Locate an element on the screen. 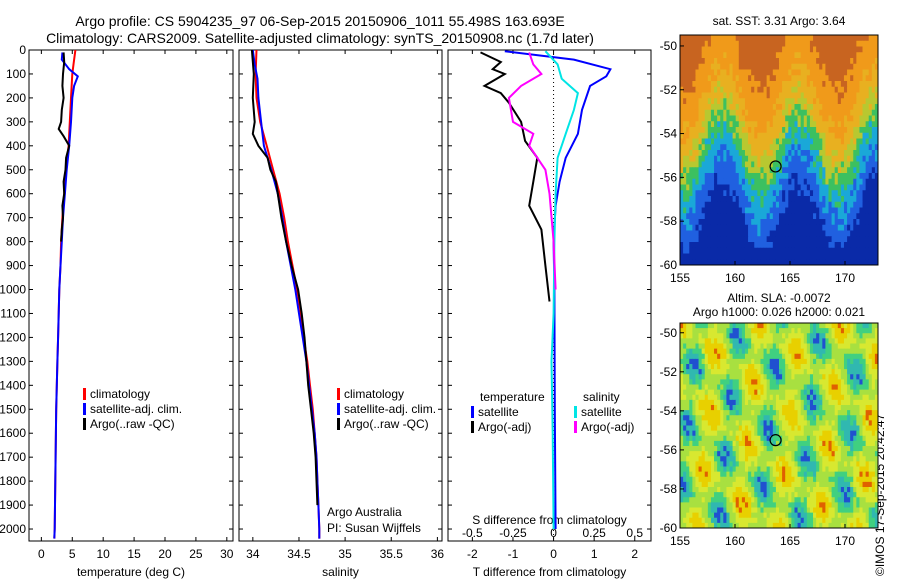  s-tick-label: 0 is located at coordinates (553, 533).